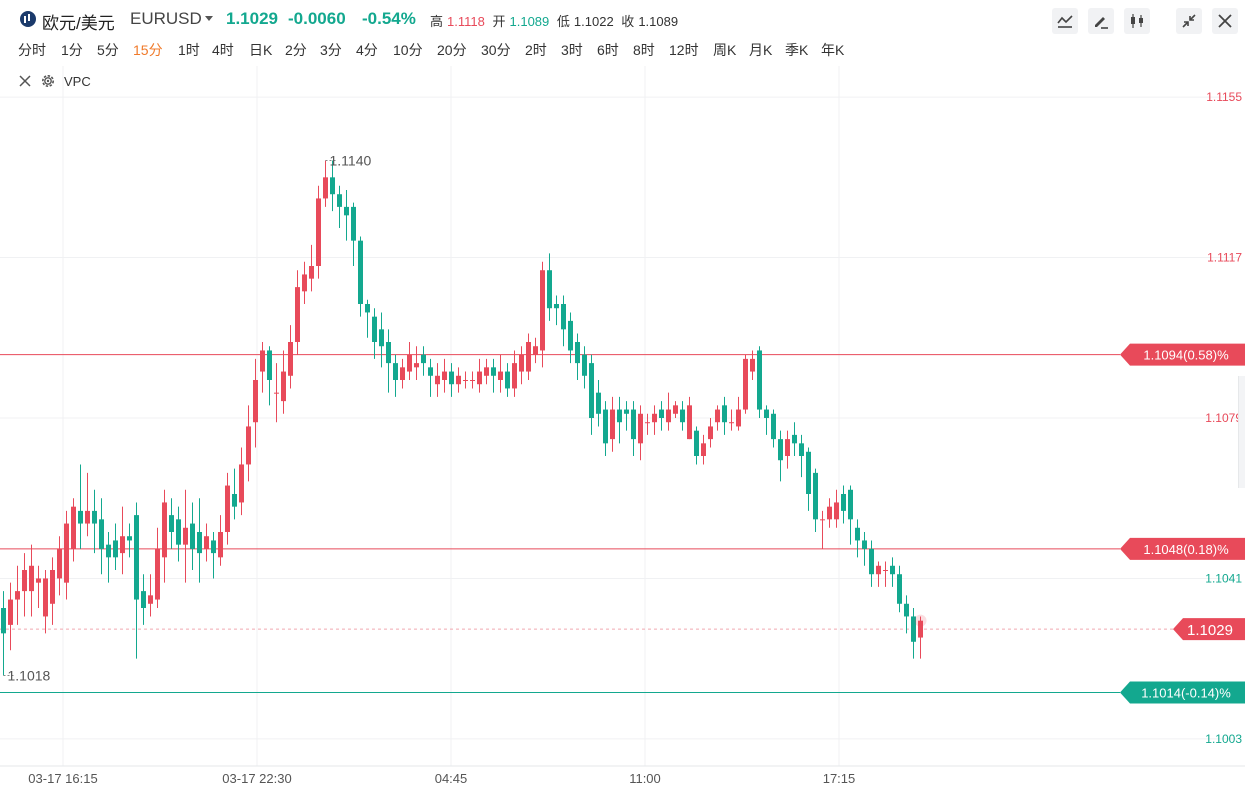 The image size is (1245, 790). Describe the element at coordinates (148, 50) in the screenshot. I see `period-tab-3: 15分` at that location.